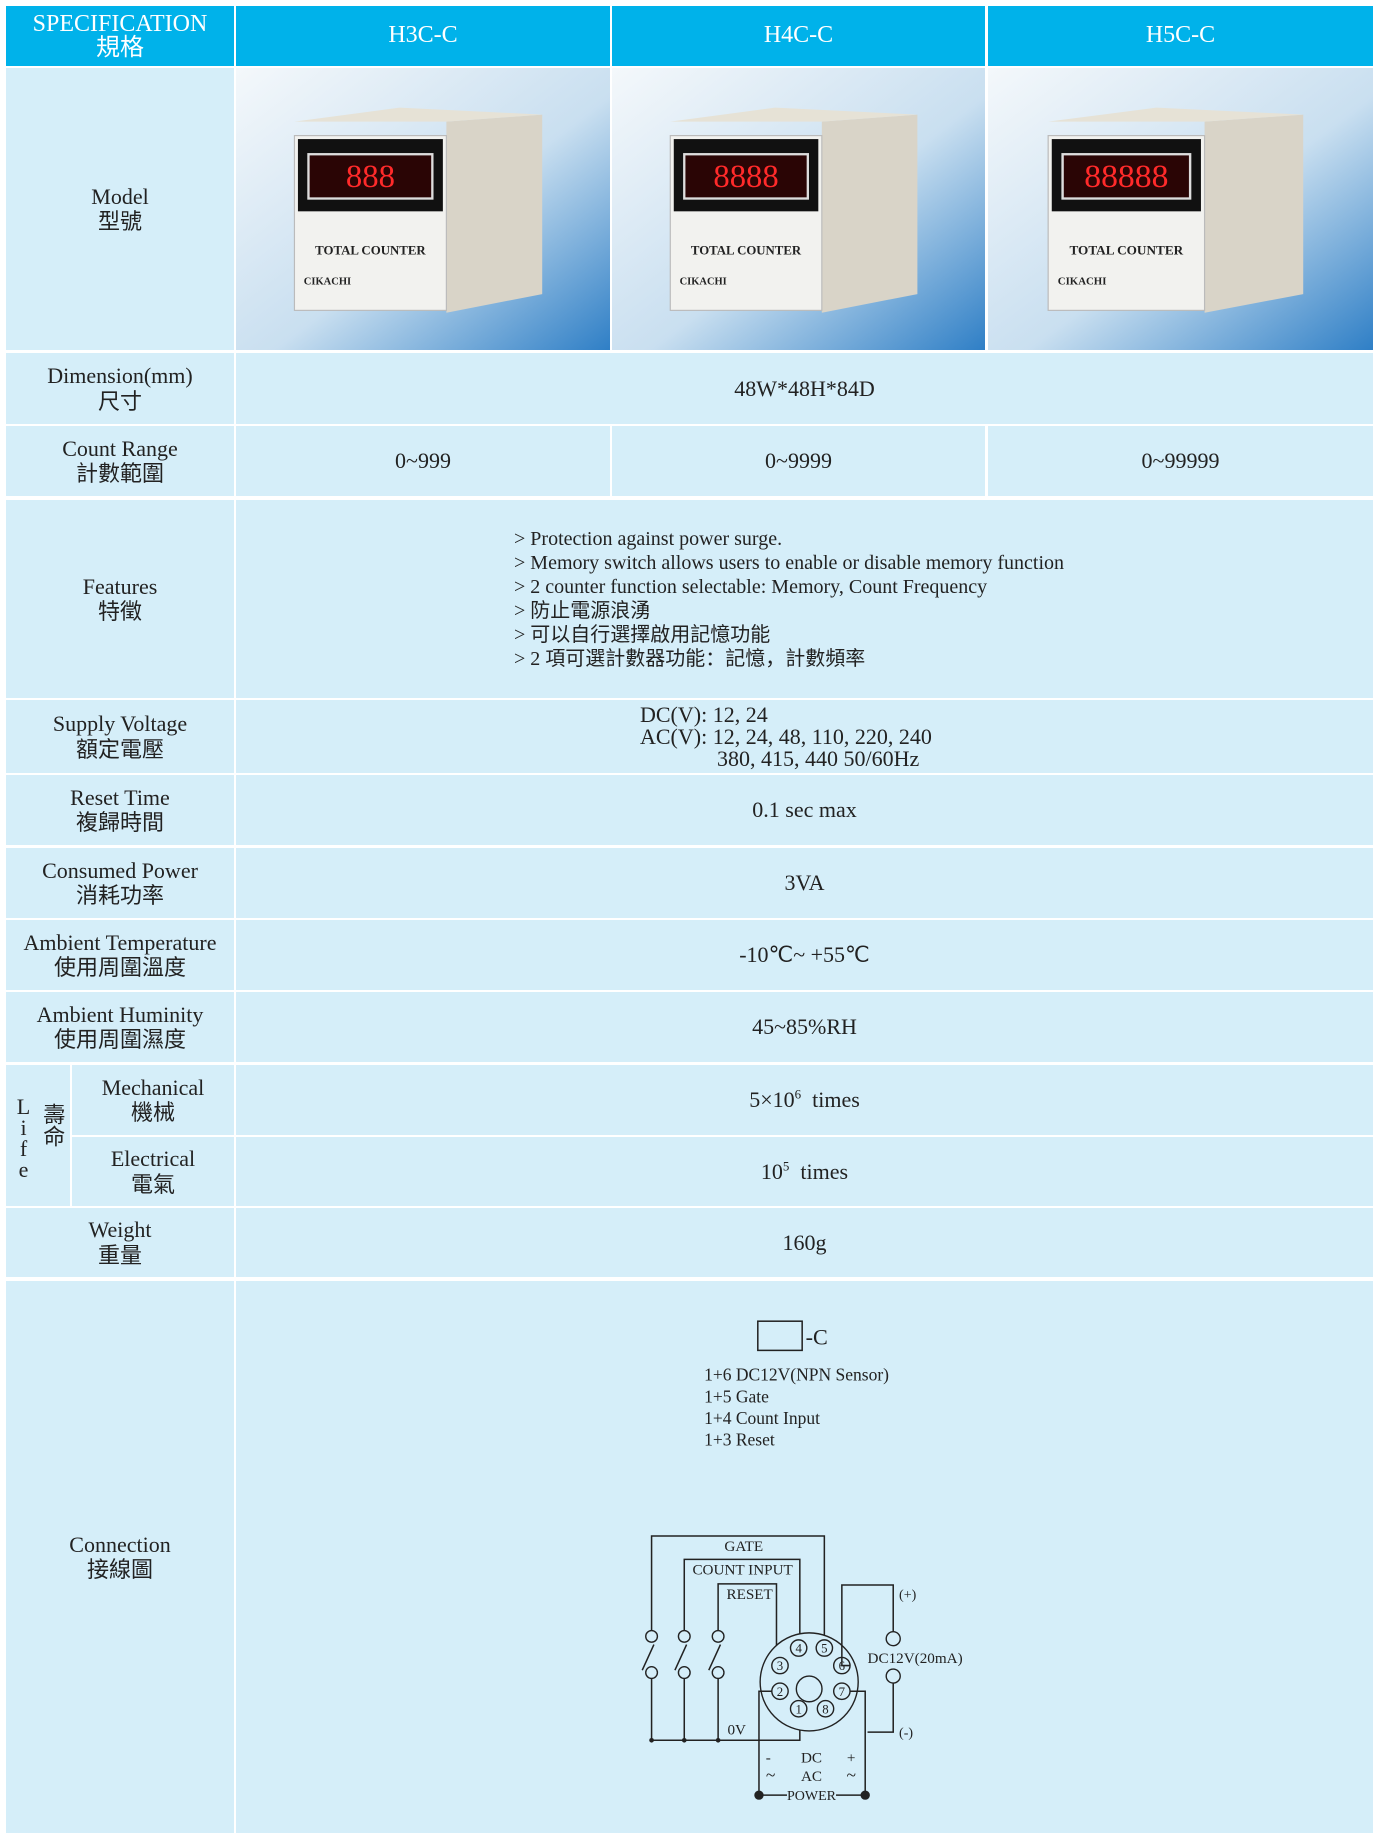  I want to click on value: 5×106 times, so click(804, 1099).